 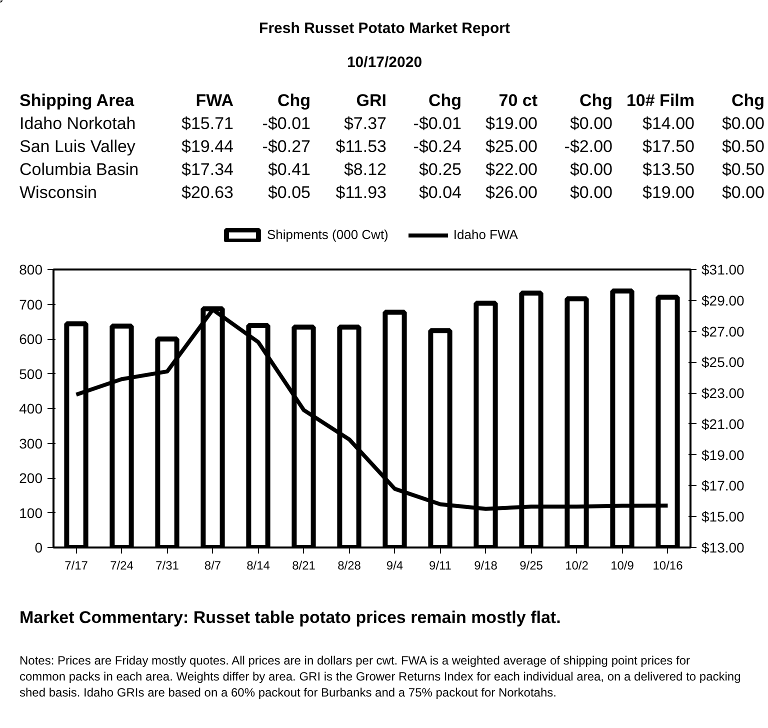 I want to click on y2-tick-label: $15.00, so click(x=723, y=516).